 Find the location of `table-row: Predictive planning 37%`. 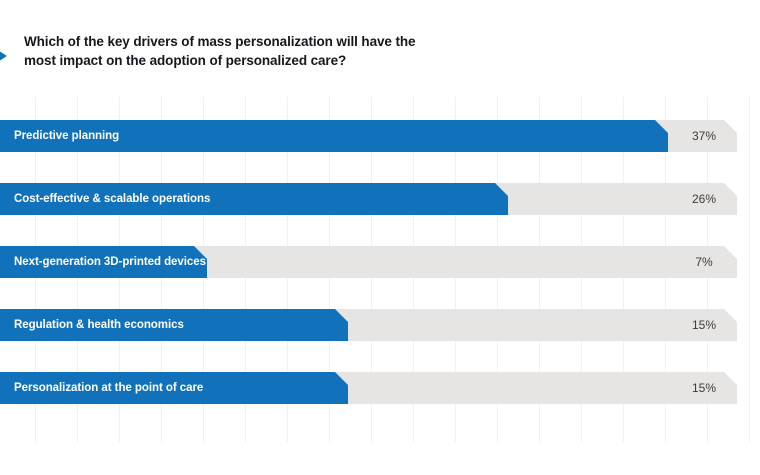

table-row: Predictive planning 37% is located at coordinates (380, 136).